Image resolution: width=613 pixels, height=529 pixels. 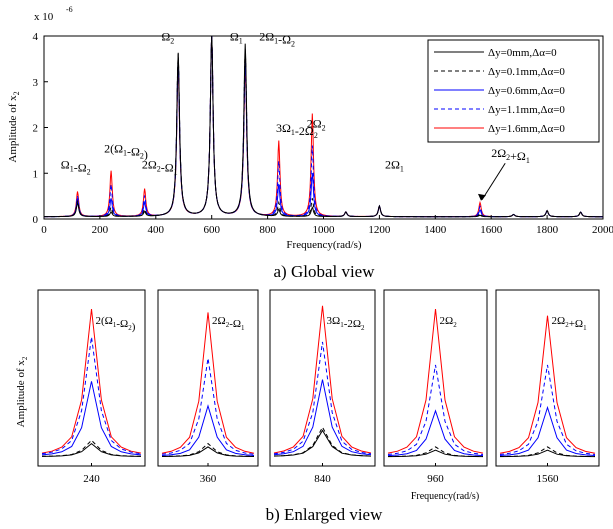 I want to click on x-tick-label: 2000, so click(x=602, y=230).